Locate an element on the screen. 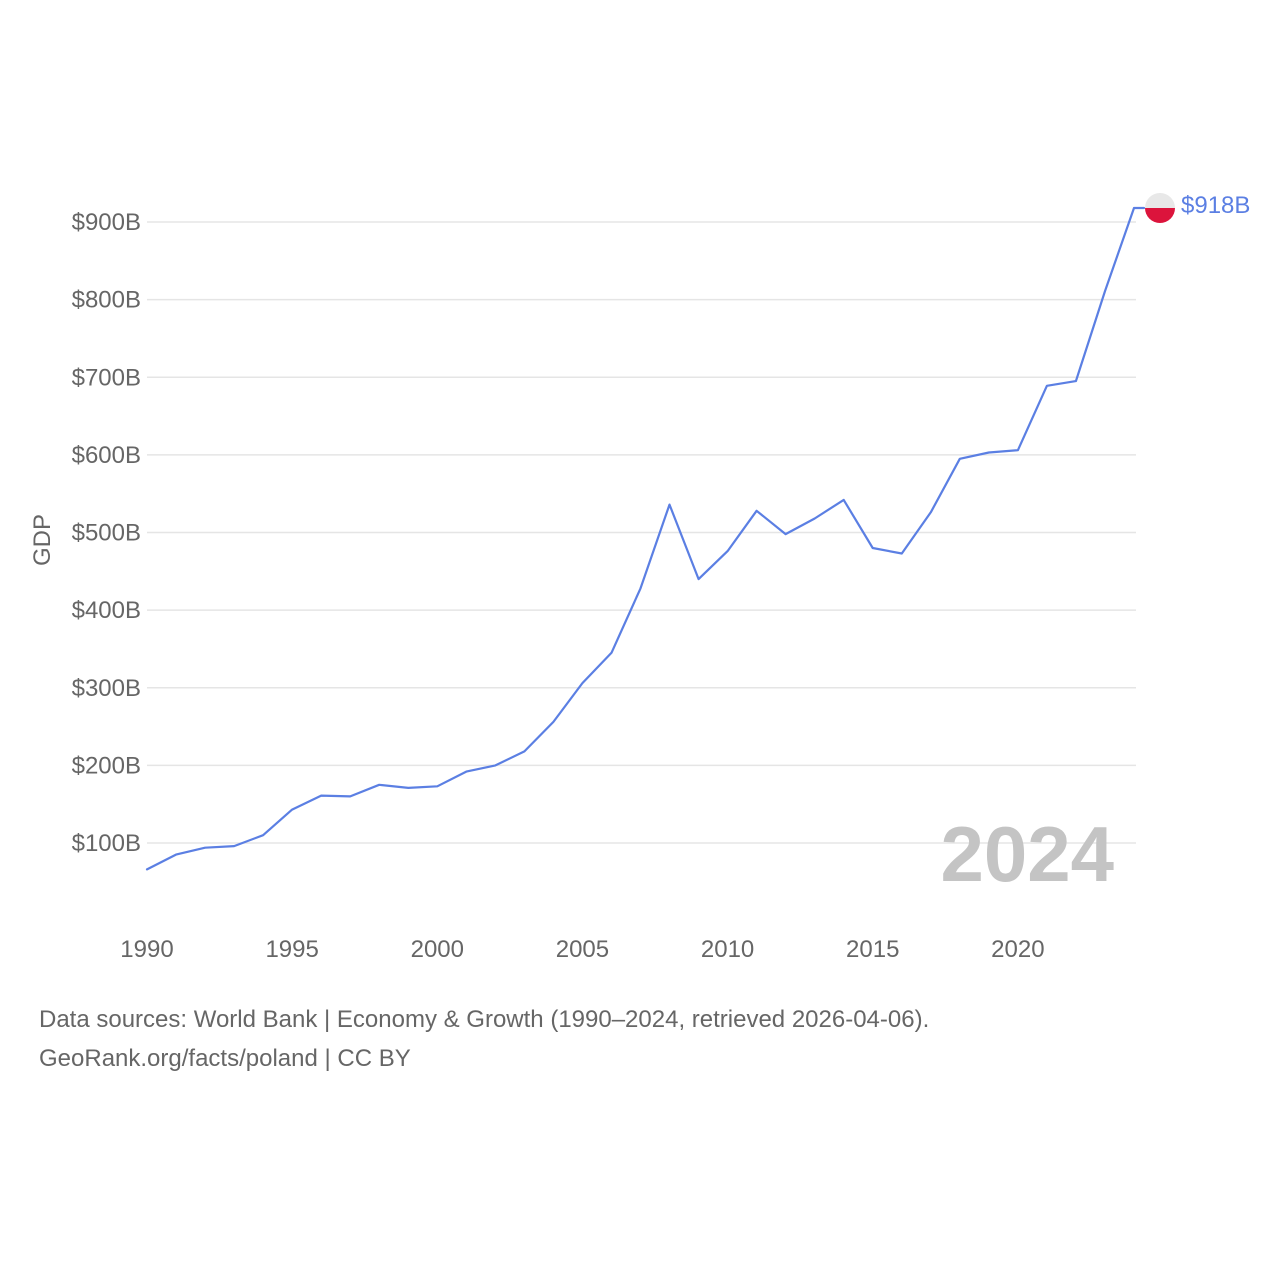 This screenshot has width=1280, height=1280. y-tick-label: $900B is located at coordinates (106, 222).